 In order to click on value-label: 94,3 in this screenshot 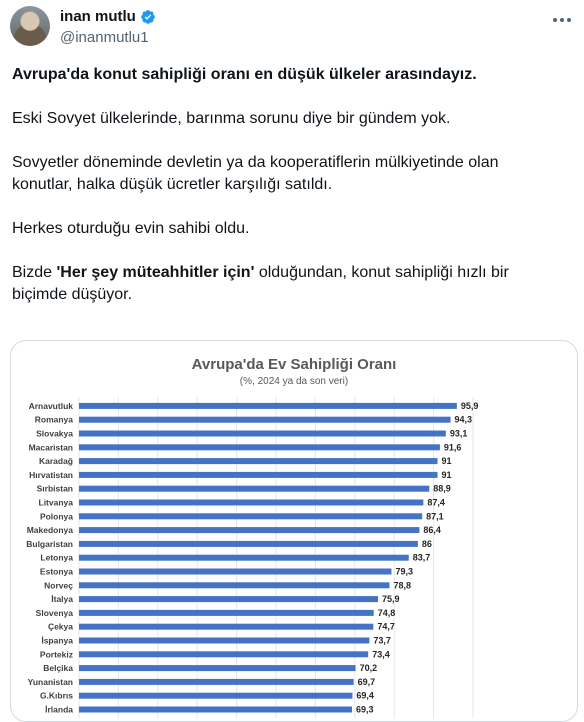, I will do `click(464, 420)`.